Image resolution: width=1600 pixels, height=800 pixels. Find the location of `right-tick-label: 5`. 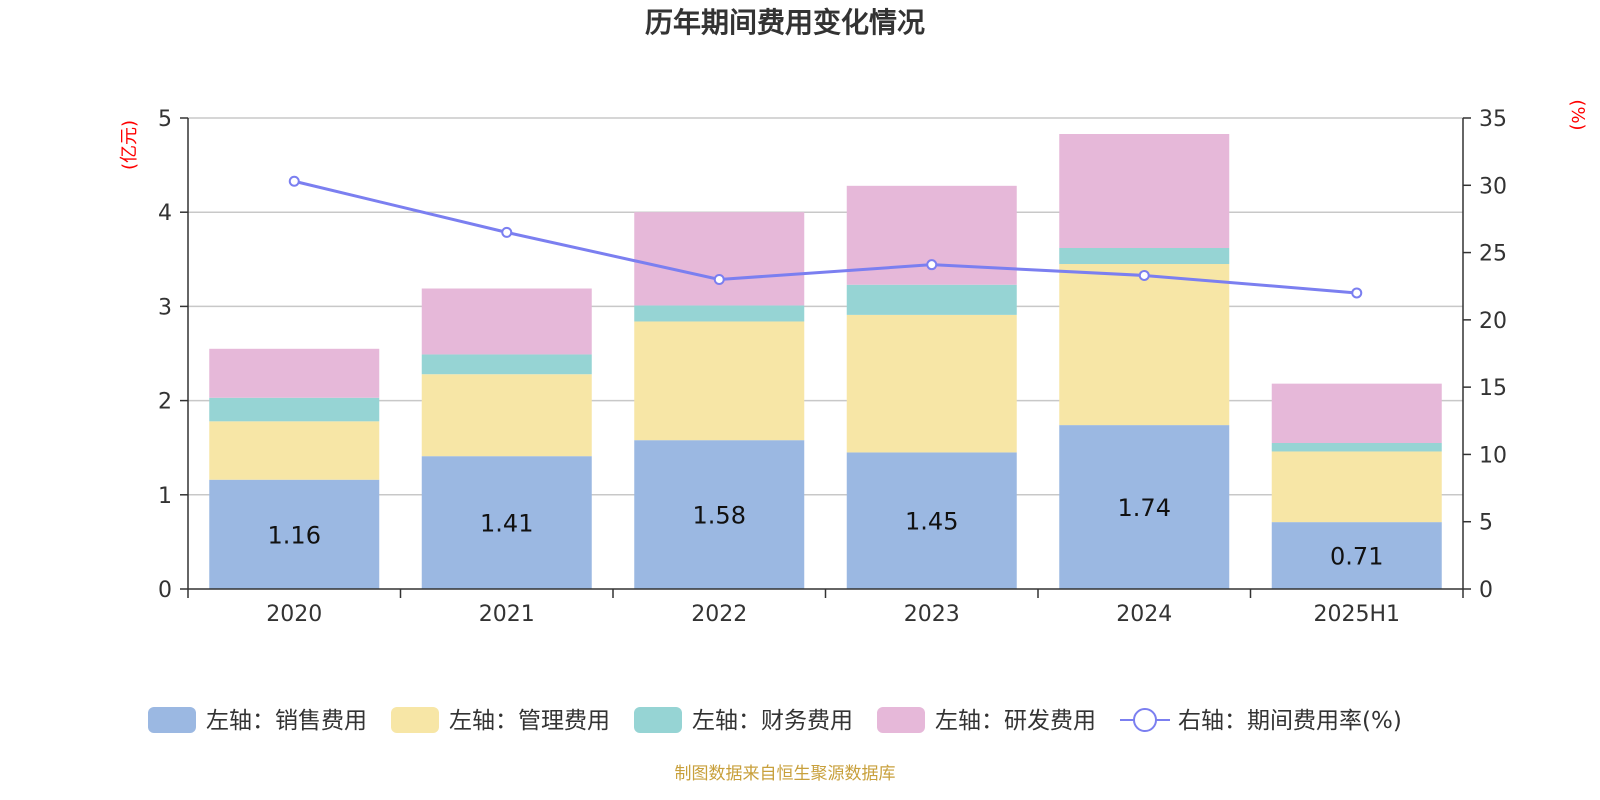

right-tick-label: 5 is located at coordinates (1486, 523).